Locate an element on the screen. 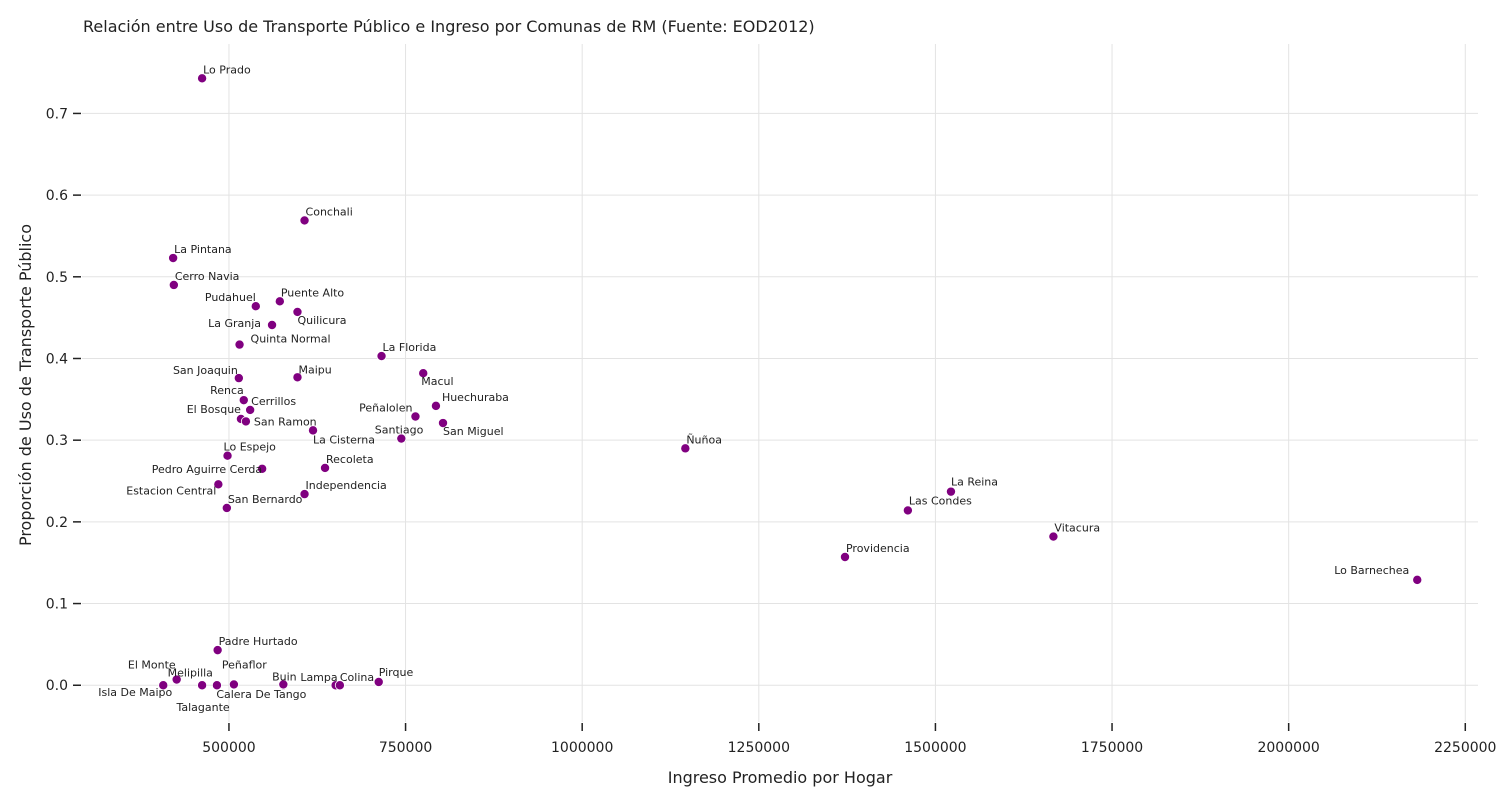 The height and width of the screenshot is (802, 1507). point-label: San Miguel is located at coordinates (473, 431).